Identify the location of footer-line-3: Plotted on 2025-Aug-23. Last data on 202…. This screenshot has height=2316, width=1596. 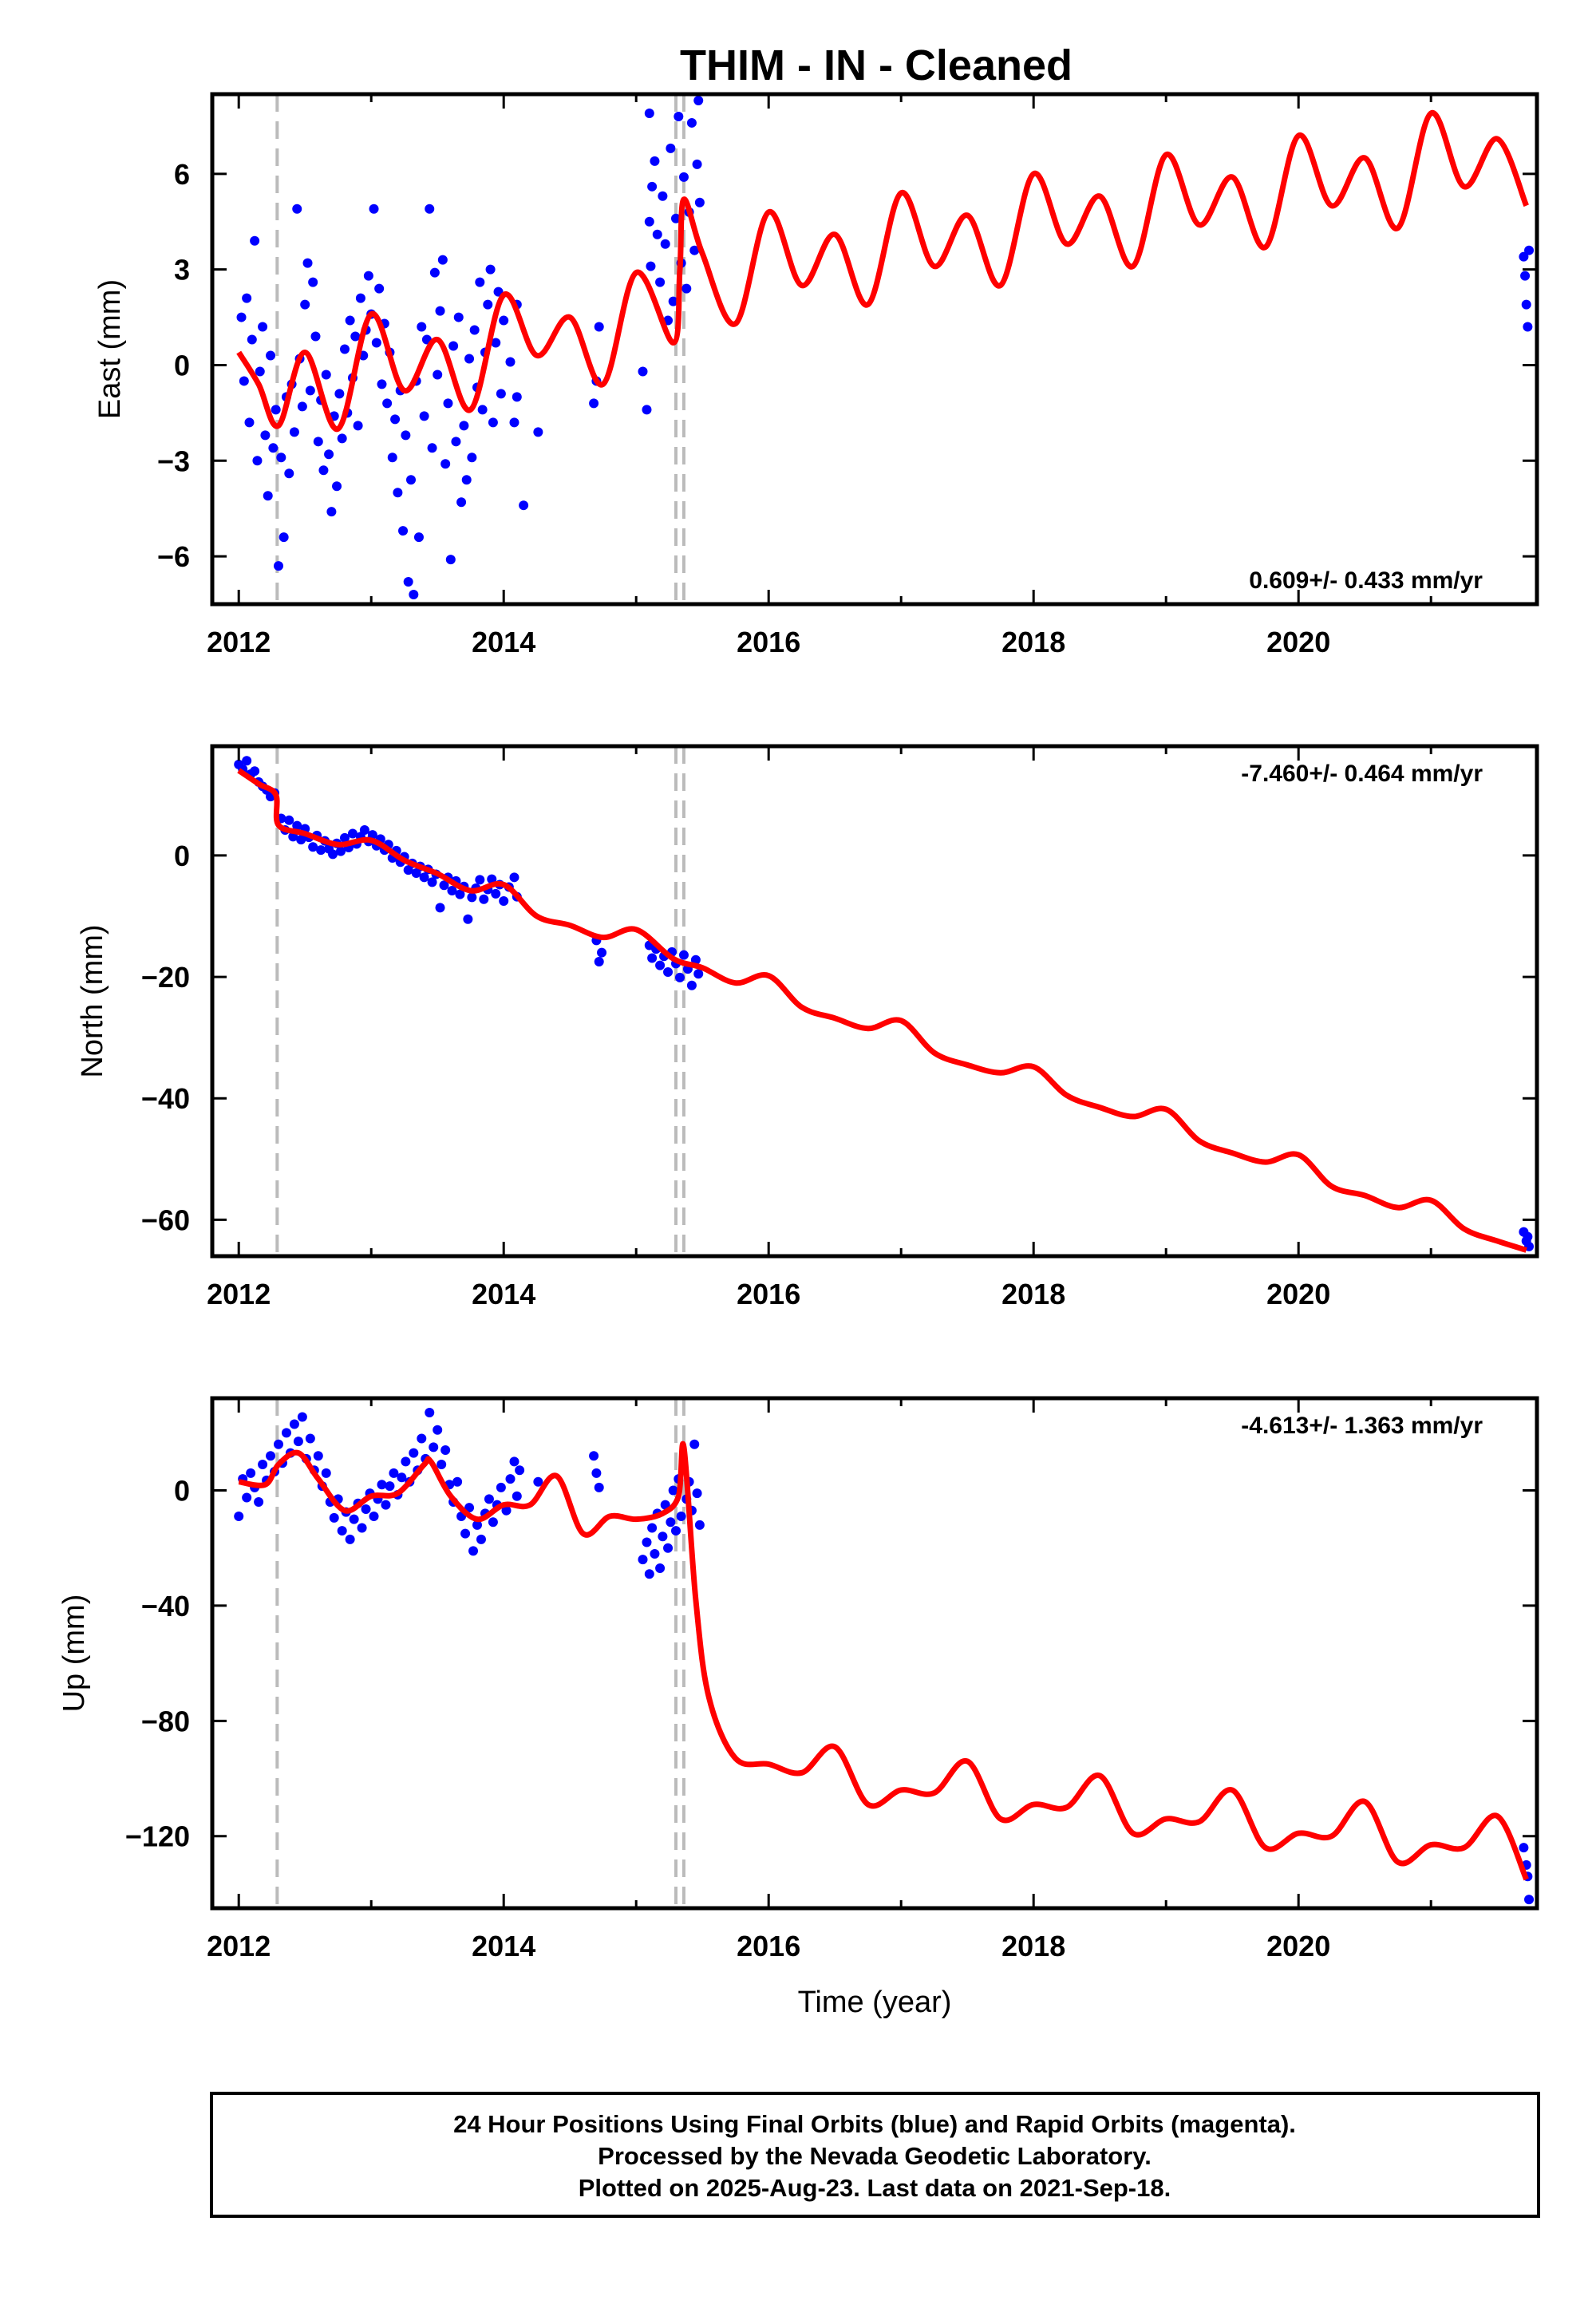
(875, 2188).